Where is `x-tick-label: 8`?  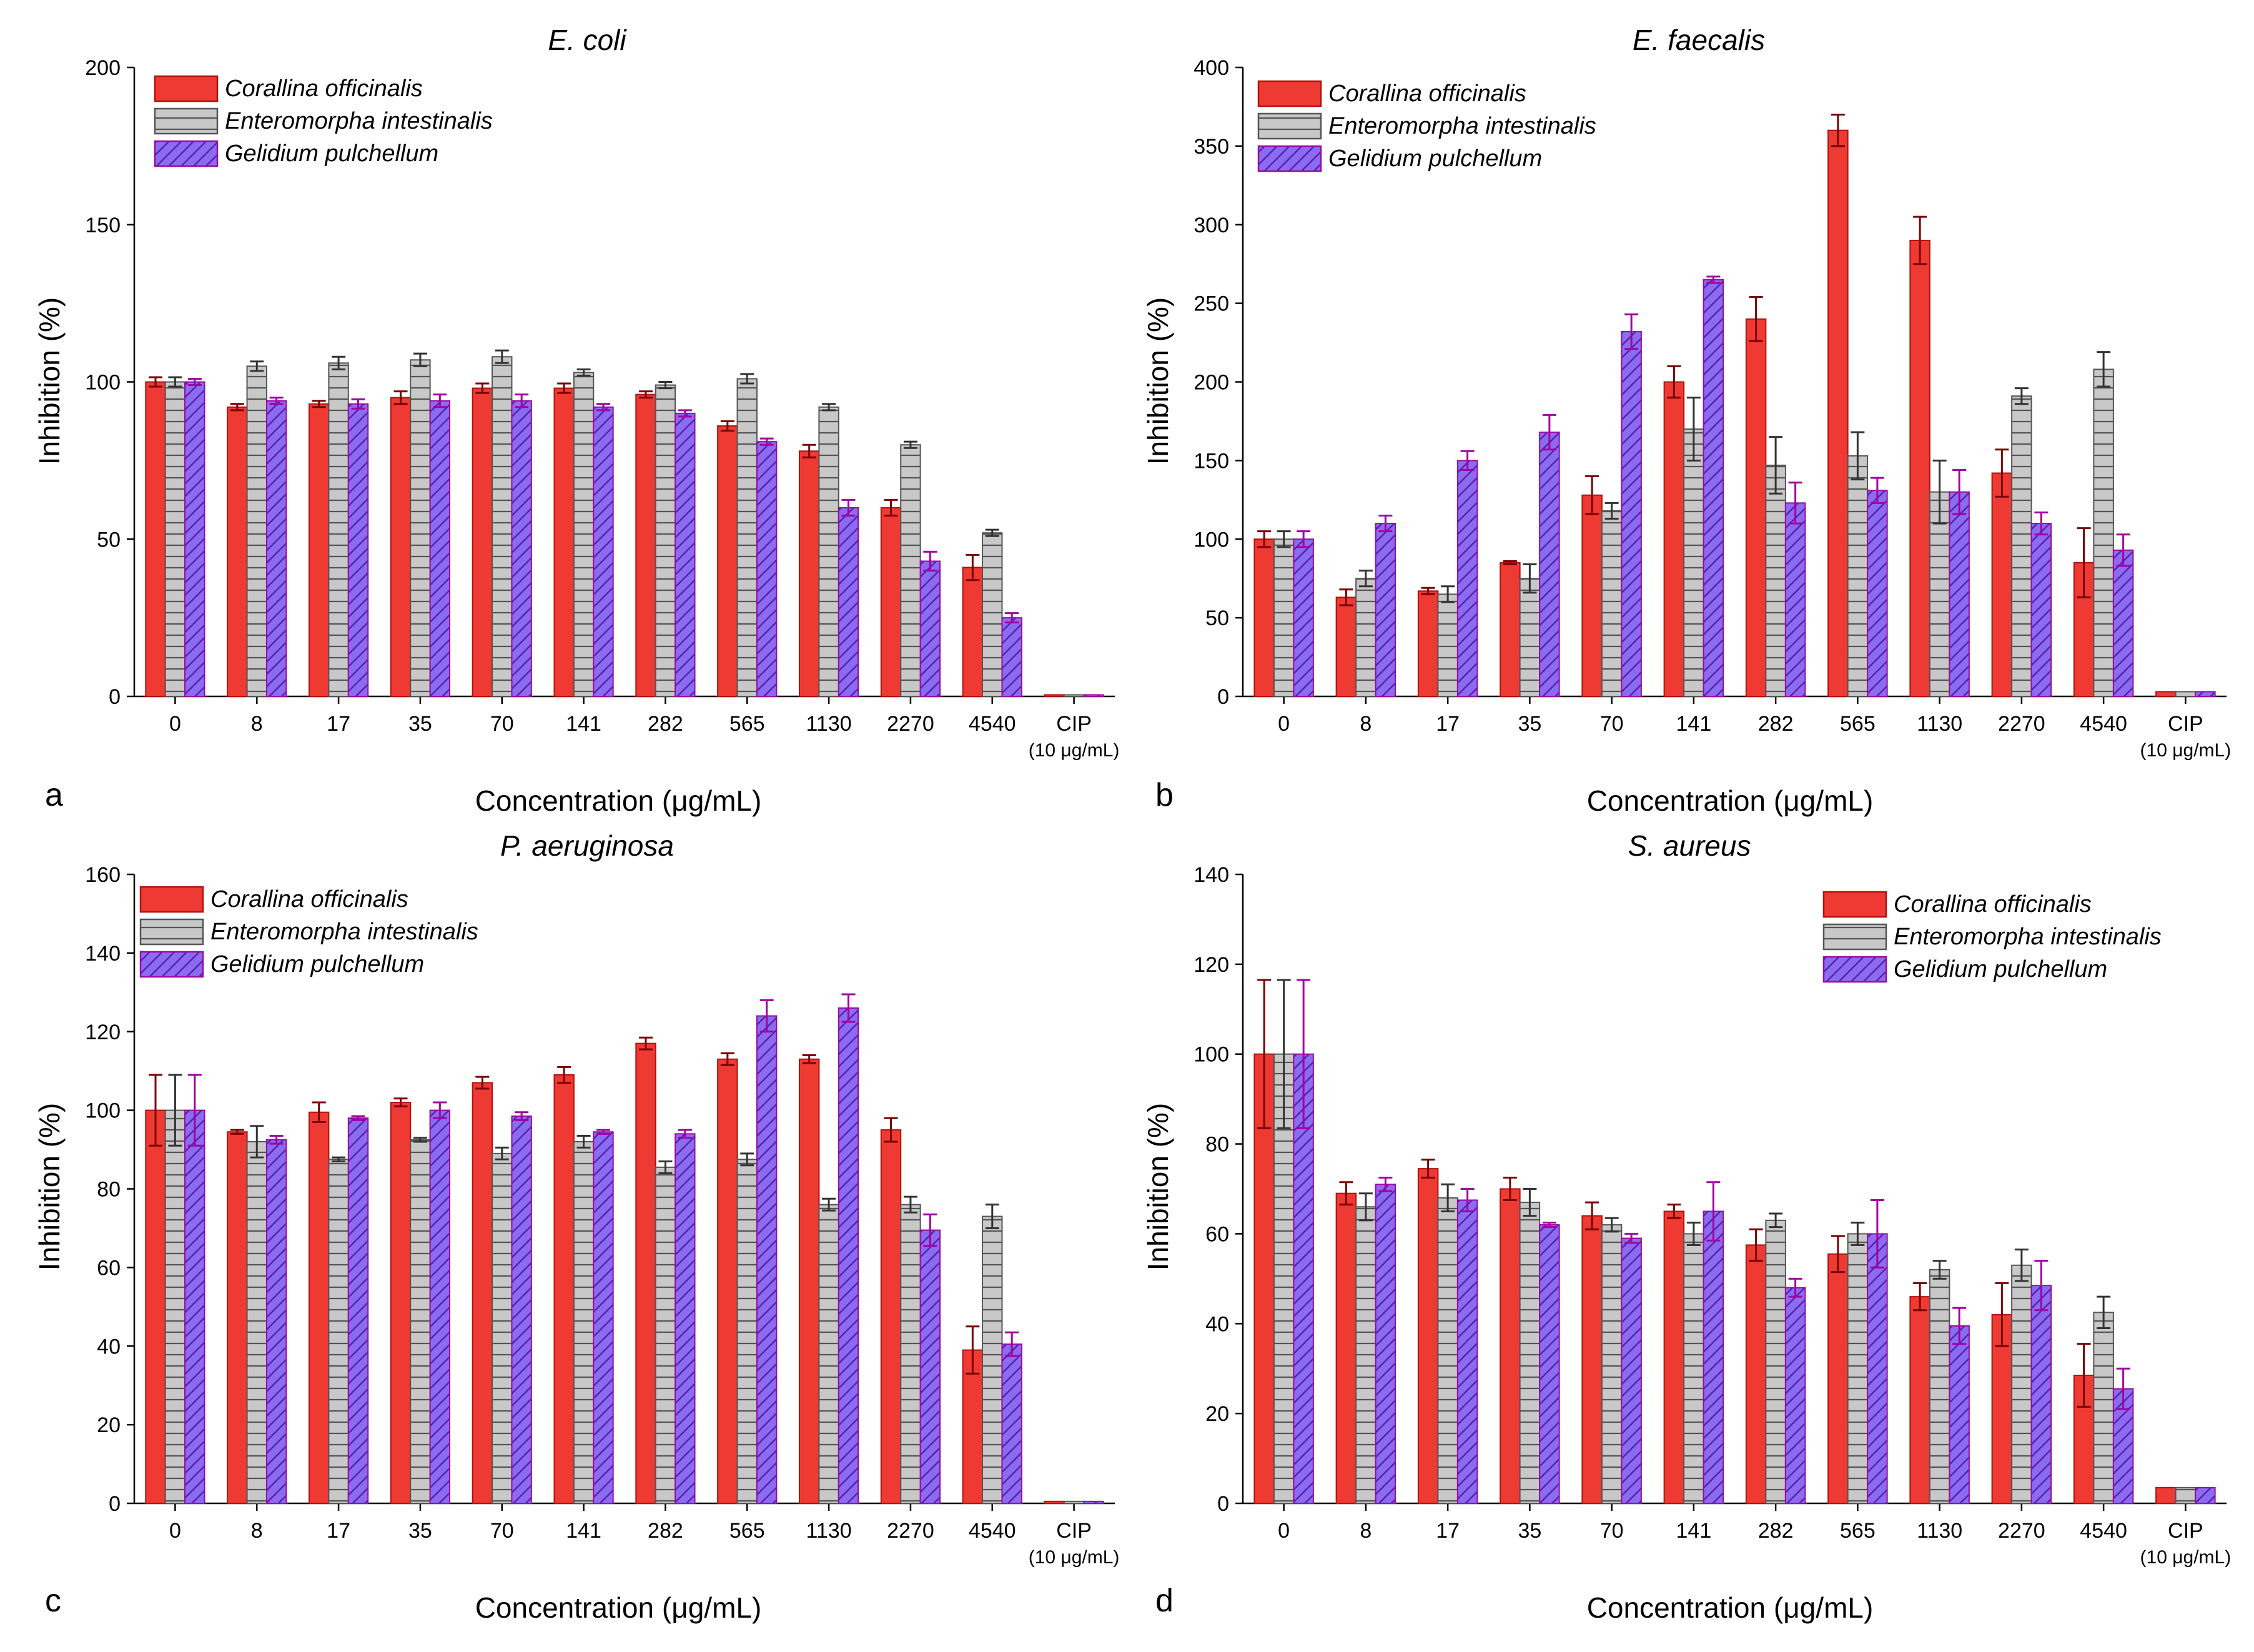
x-tick-label: 8 is located at coordinates (257, 1531).